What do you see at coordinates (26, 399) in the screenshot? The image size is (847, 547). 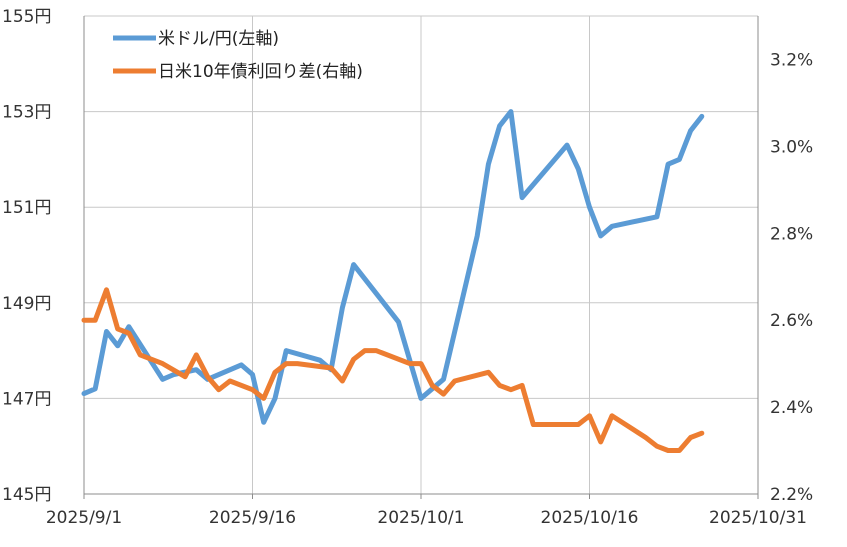 I see `y-left-tick-label: 147円` at bounding box center [26, 399].